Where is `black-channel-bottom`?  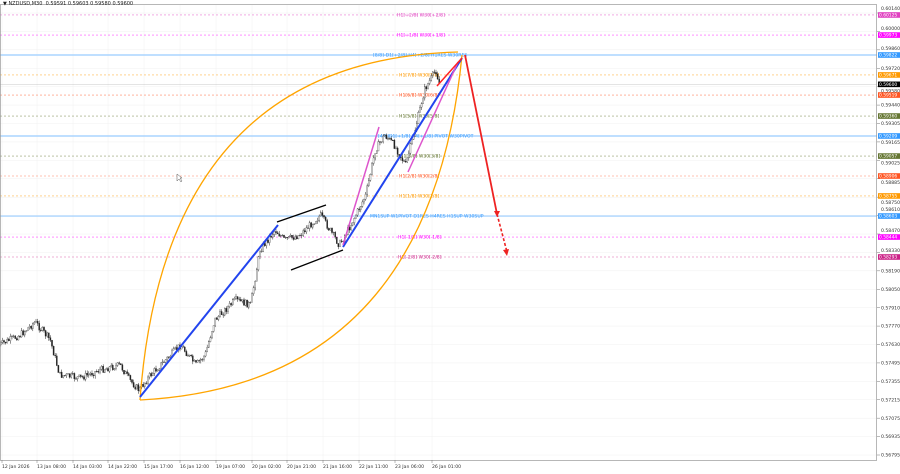 black-channel-bottom is located at coordinates (317, 260).